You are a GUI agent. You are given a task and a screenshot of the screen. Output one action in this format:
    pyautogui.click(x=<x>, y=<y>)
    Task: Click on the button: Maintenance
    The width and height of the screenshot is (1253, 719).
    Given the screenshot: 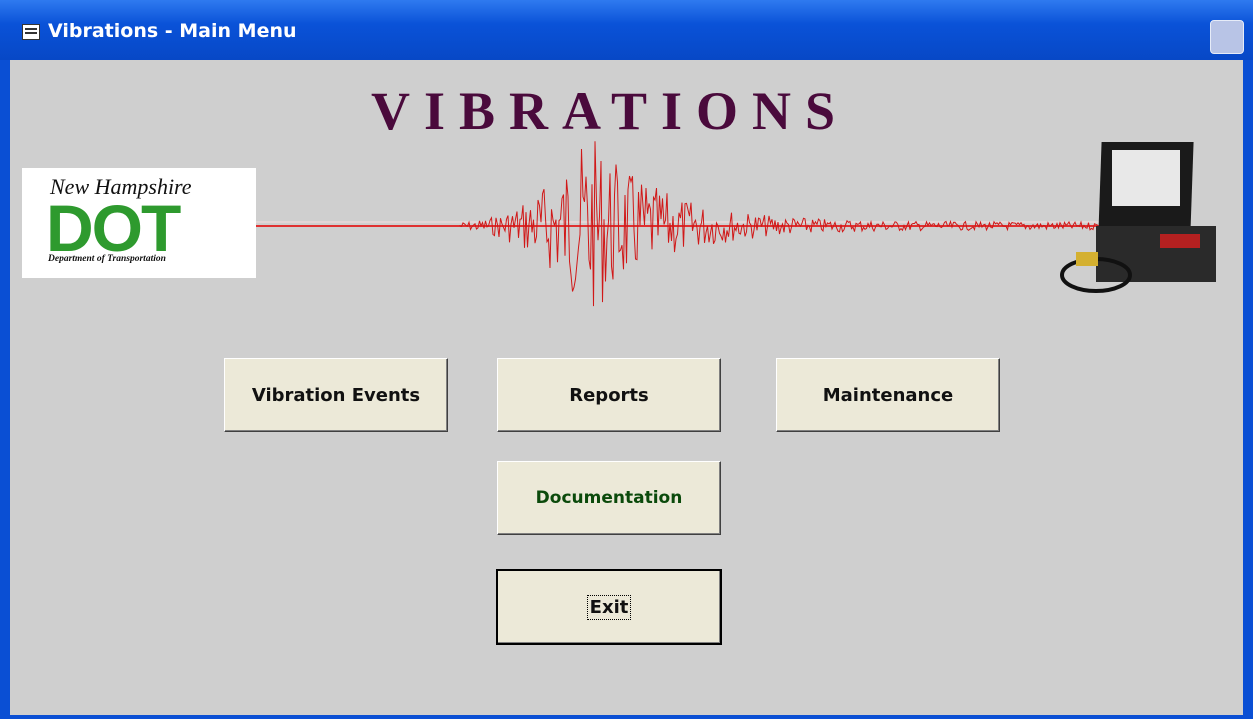 What is the action you would take?
    pyautogui.click(x=888, y=395)
    